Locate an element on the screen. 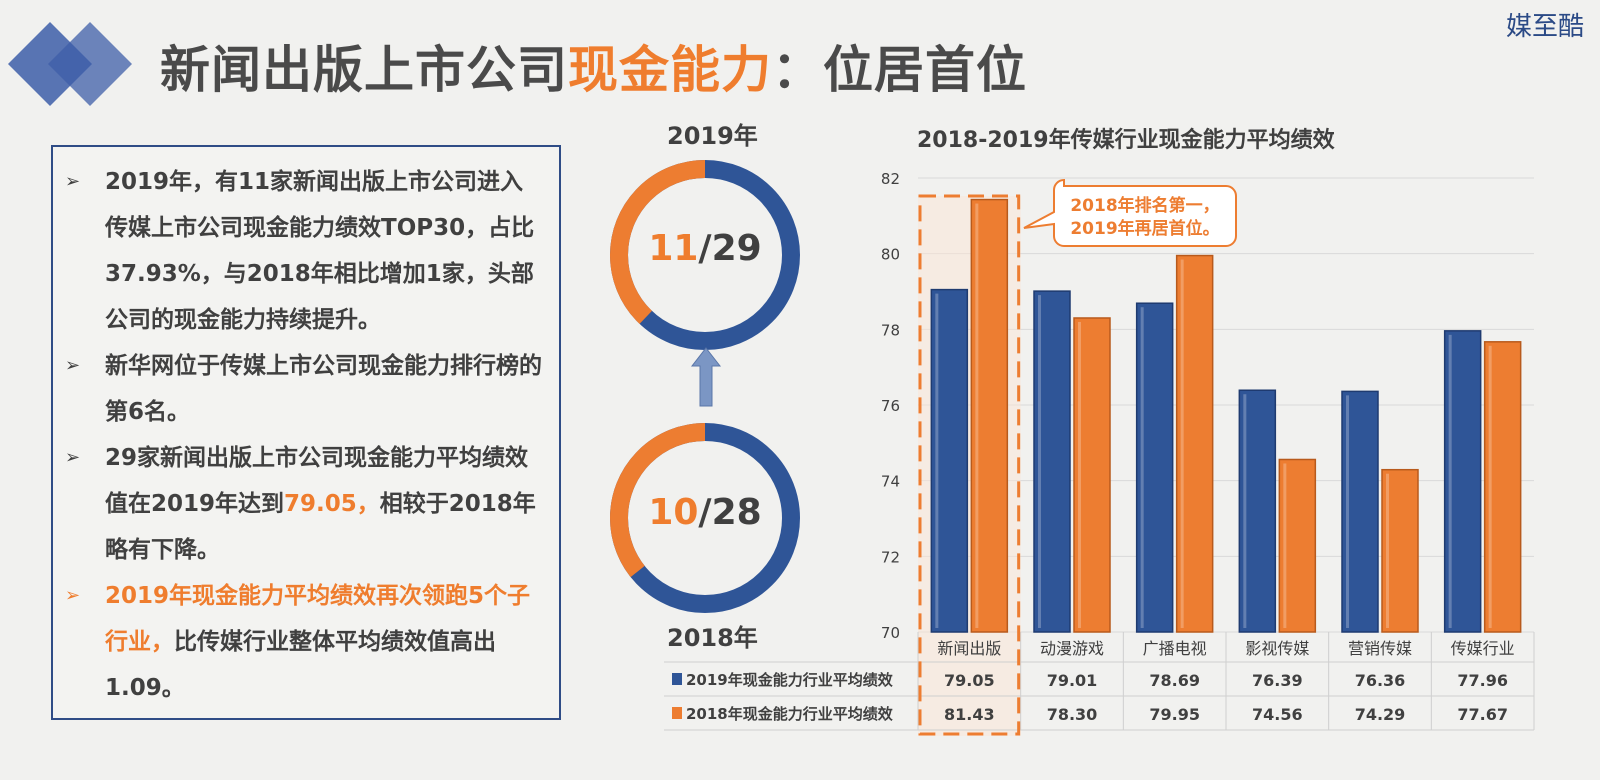 The image size is (1600, 780). y-tick-label: 72 is located at coordinates (890, 557).